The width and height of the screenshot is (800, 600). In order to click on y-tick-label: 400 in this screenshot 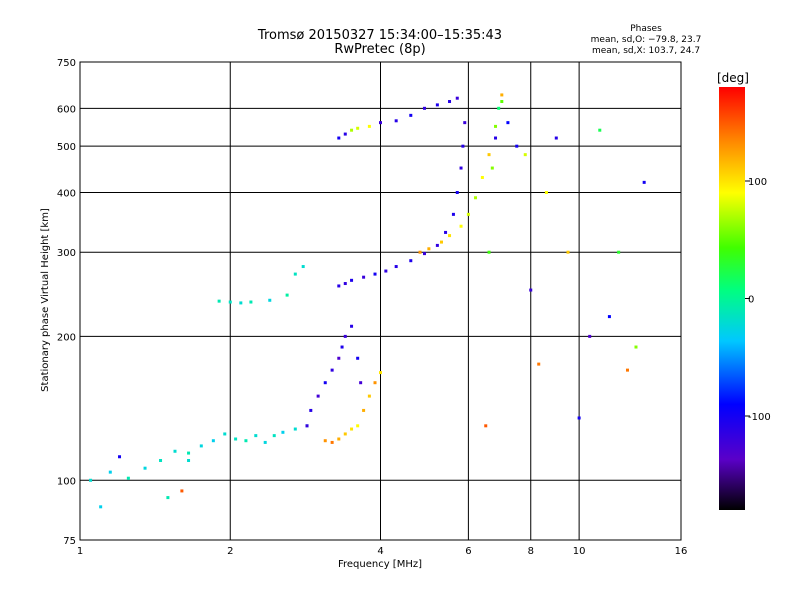, I will do `click(66, 193)`.